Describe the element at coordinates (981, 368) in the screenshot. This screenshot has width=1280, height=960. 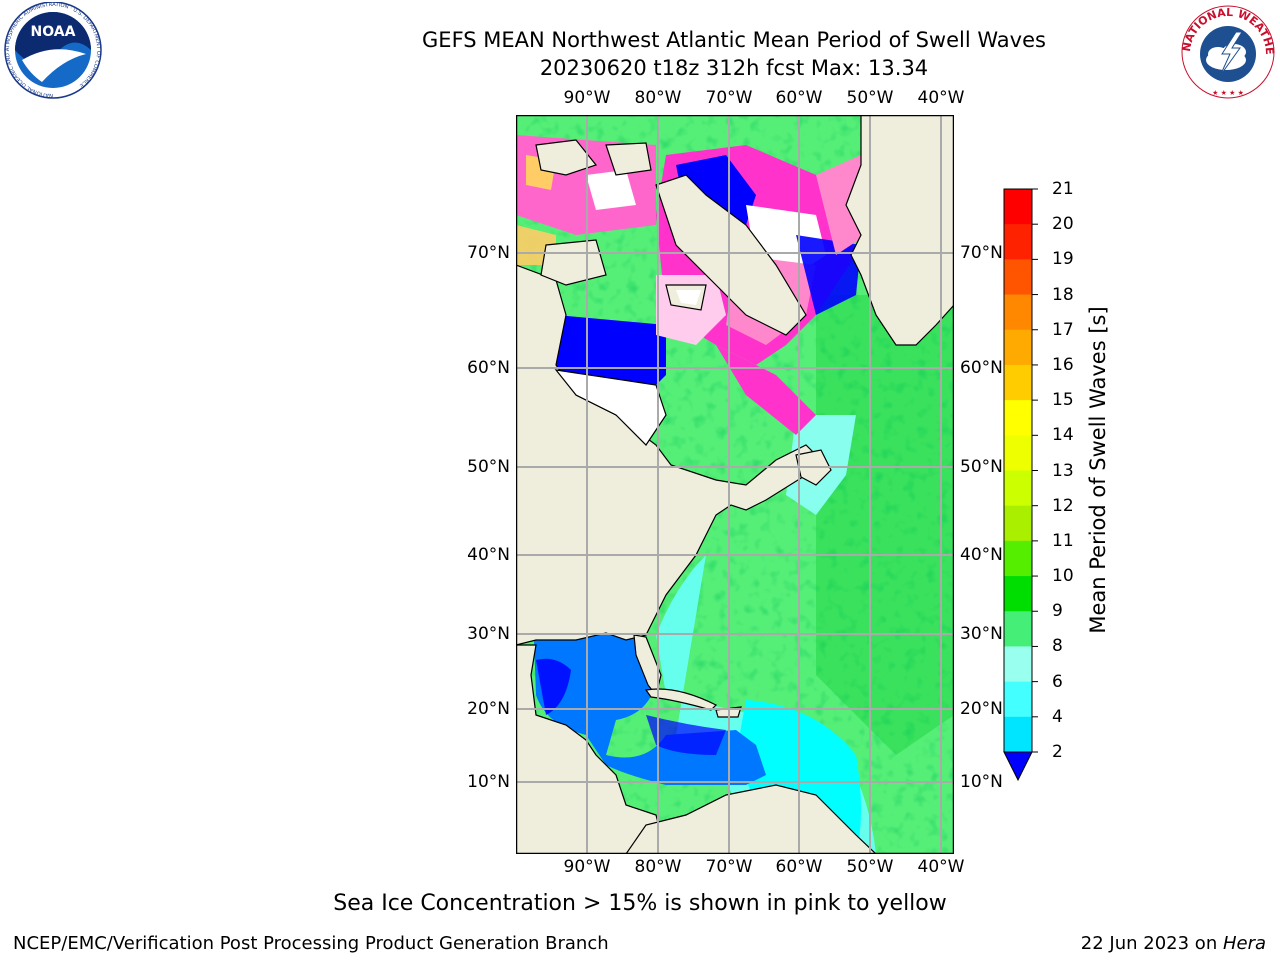
I see `lat-label-right: 60°N` at that location.